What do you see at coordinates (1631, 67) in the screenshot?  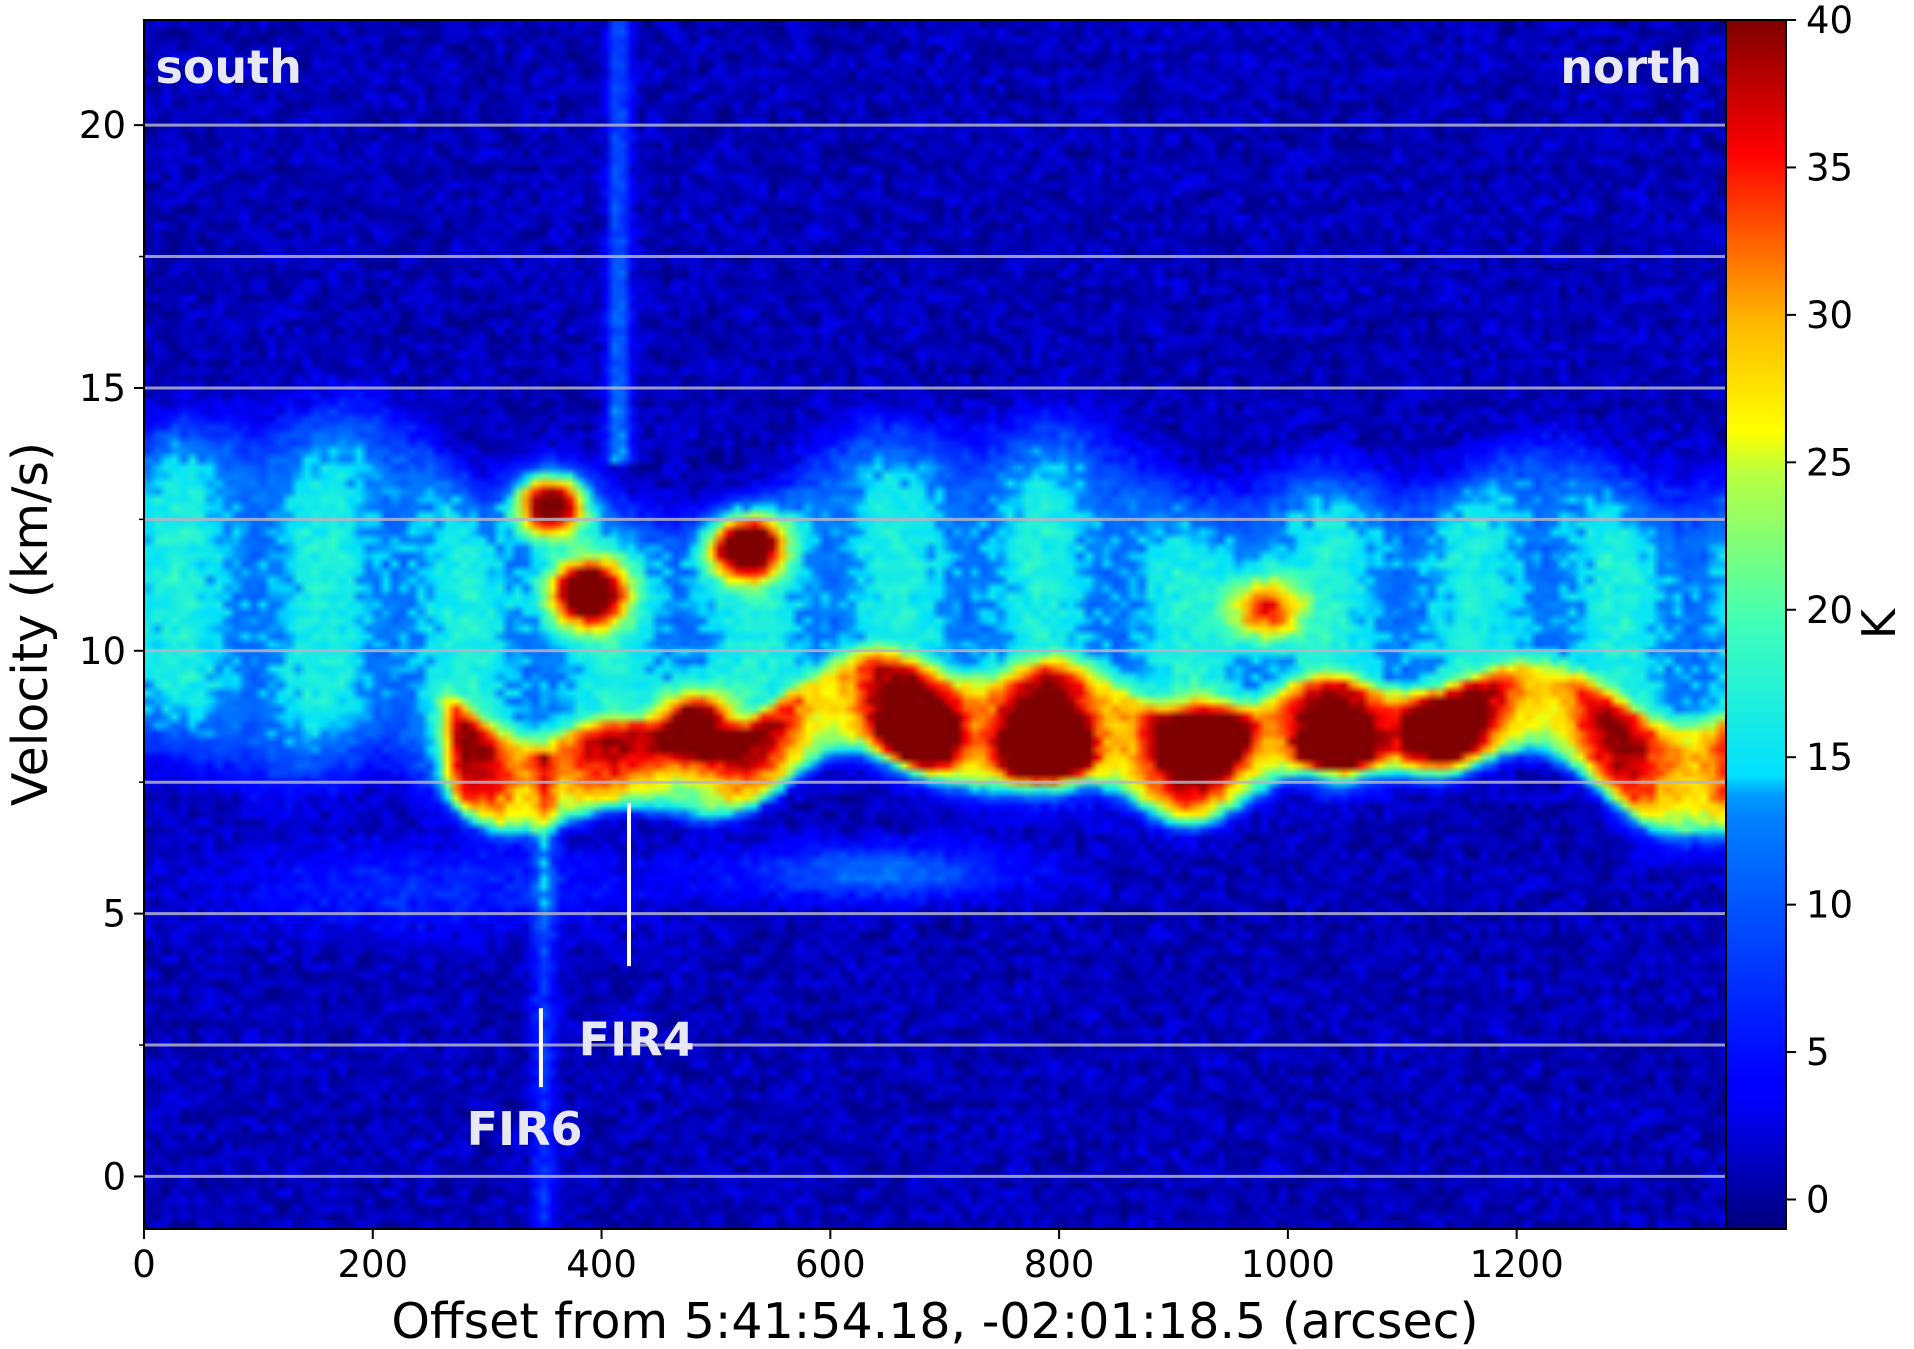 I see `annotation-north: north` at bounding box center [1631, 67].